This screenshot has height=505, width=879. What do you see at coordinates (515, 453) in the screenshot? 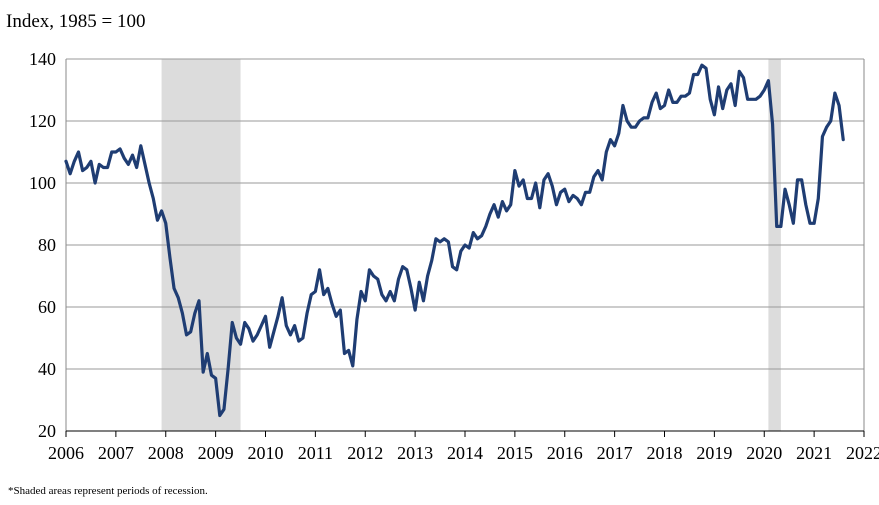
I see `x-tick-label-2015: 2015` at bounding box center [515, 453].